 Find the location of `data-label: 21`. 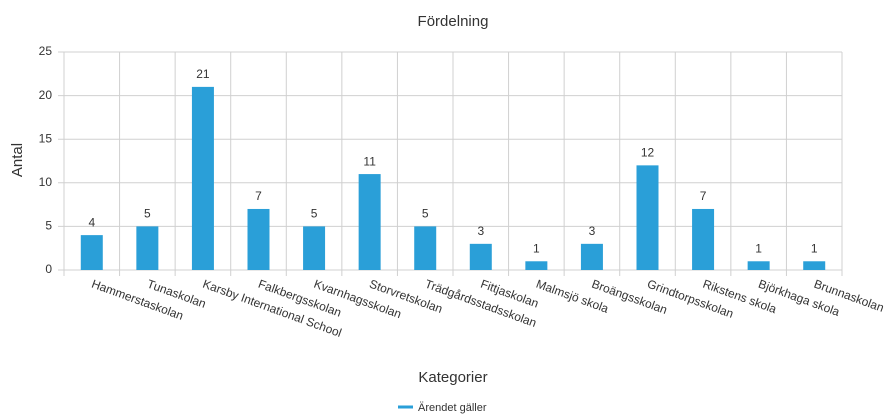

data-label: 21 is located at coordinates (203, 74).